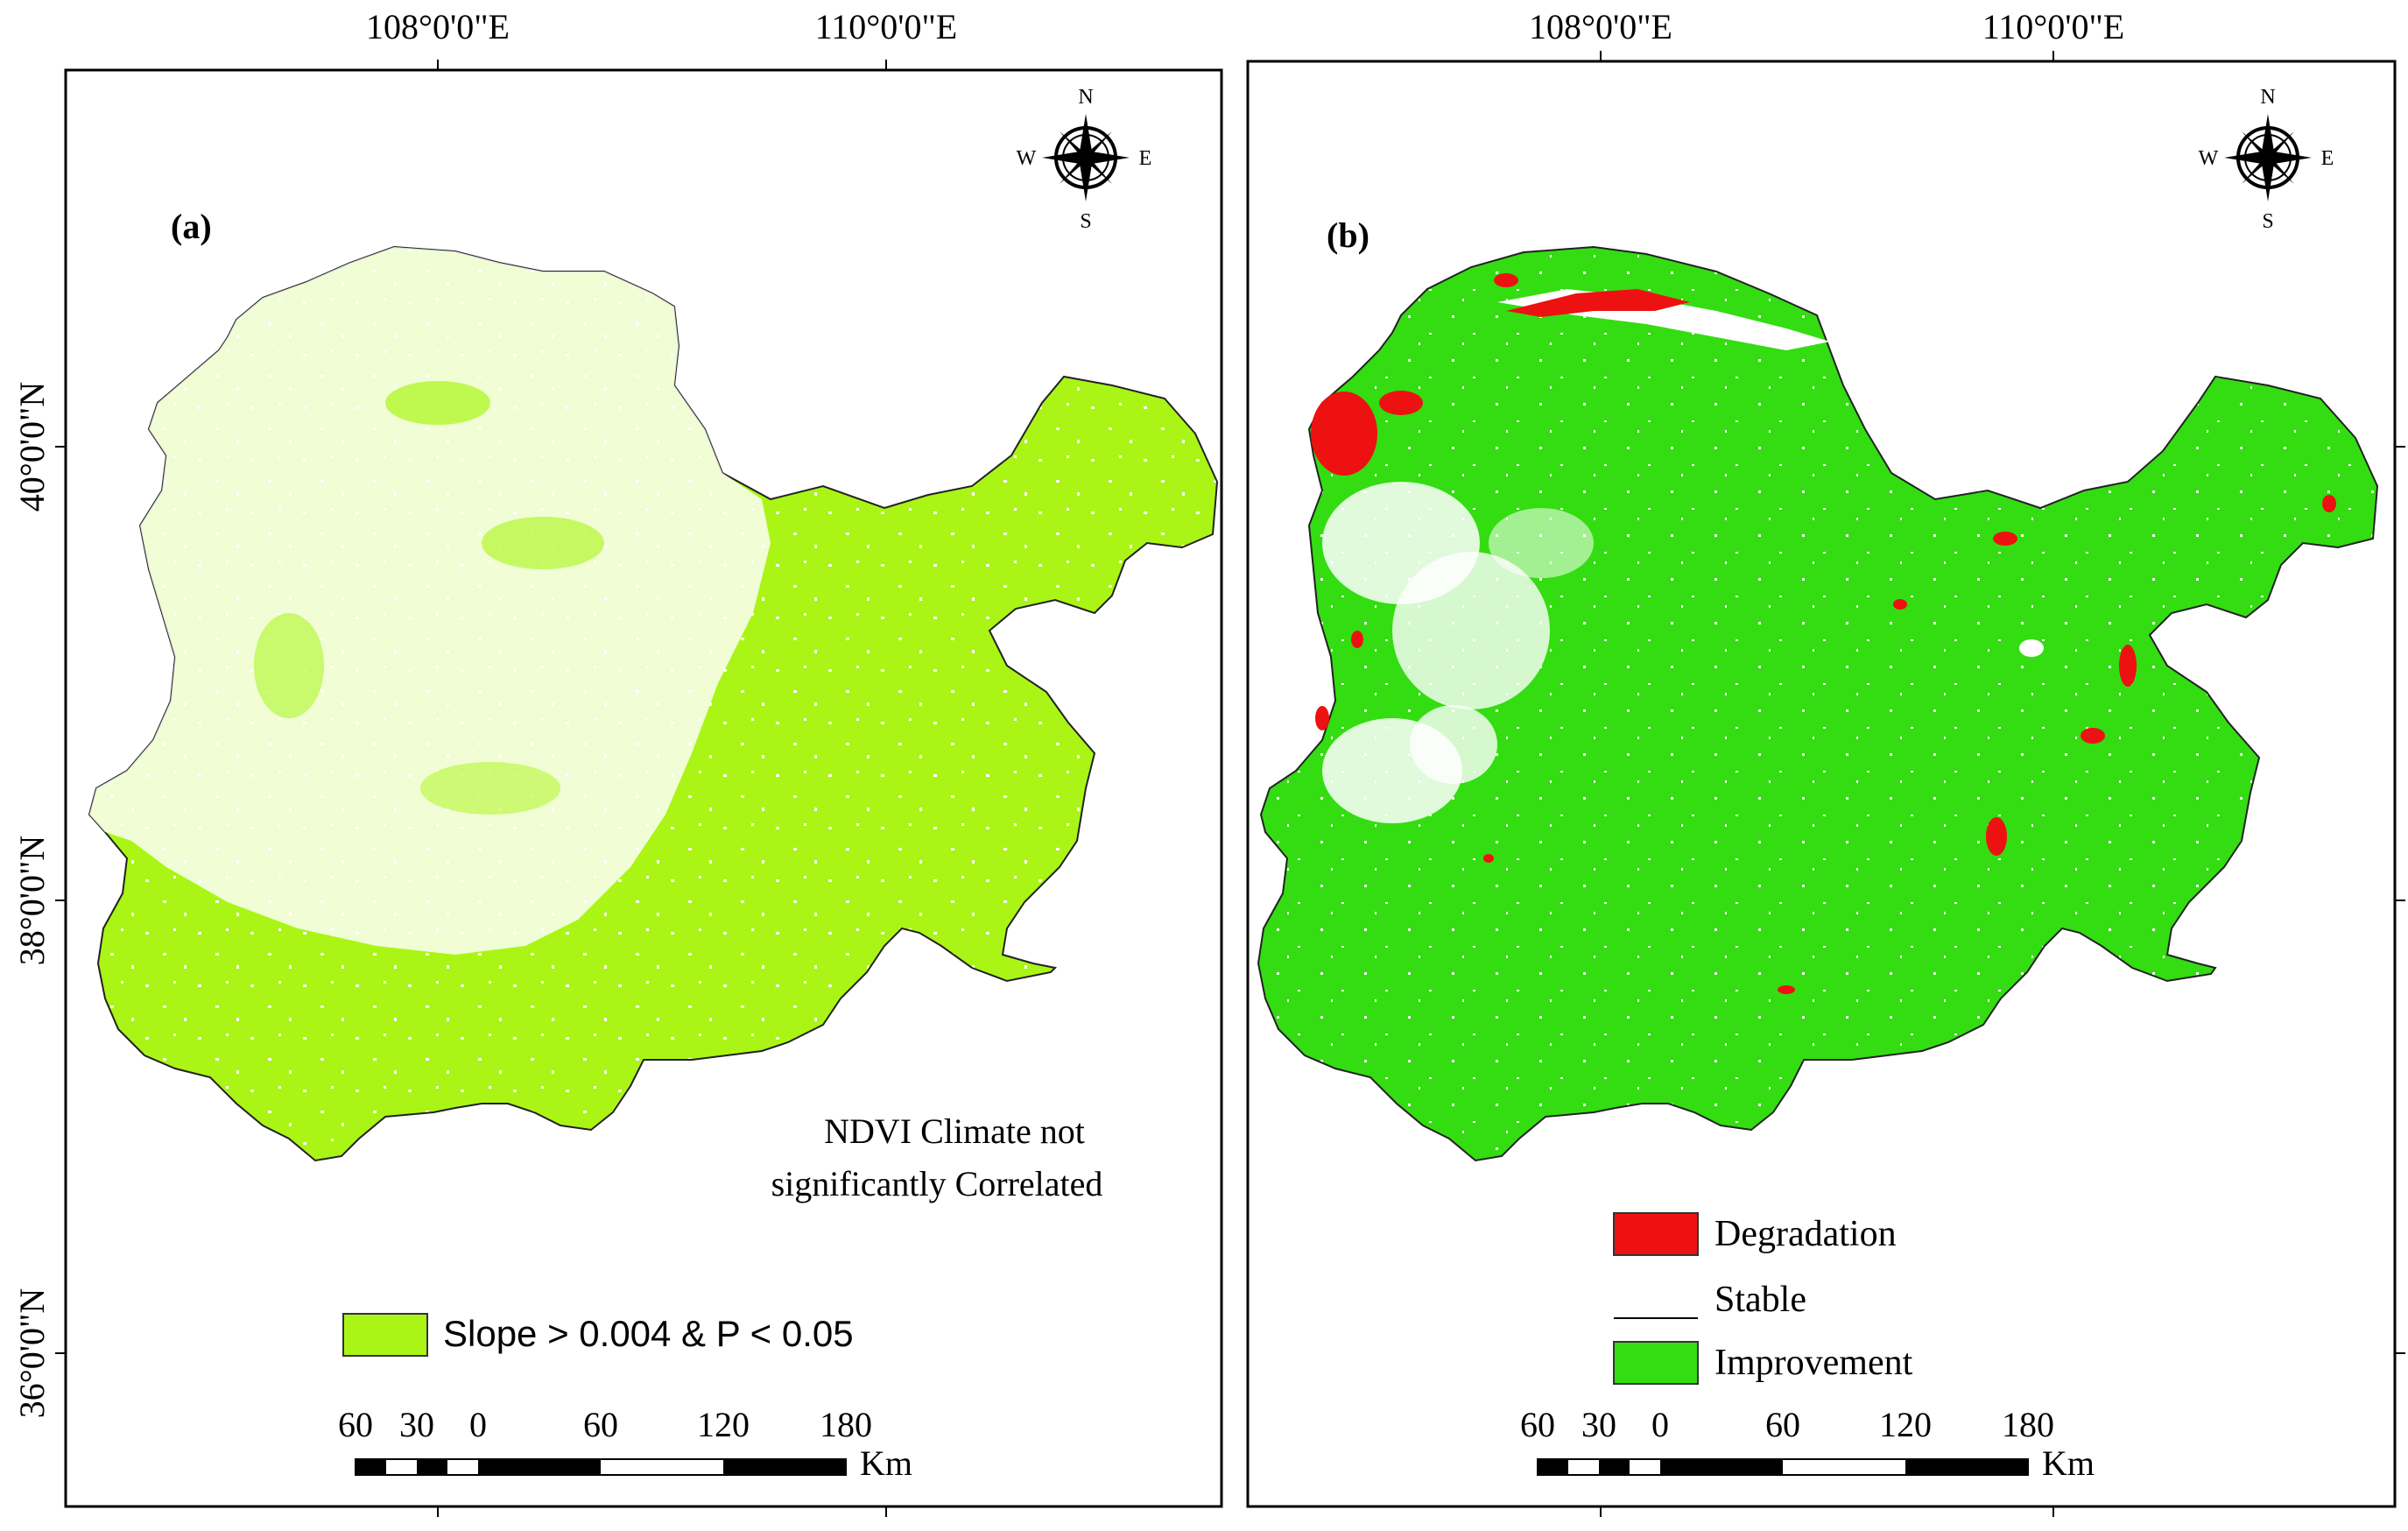 This screenshot has width=2408, height=1531. What do you see at coordinates (416, 1425) in the screenshot?
I see `scale-a-tick-label-1: 30` at bounding box center [416, 1425].